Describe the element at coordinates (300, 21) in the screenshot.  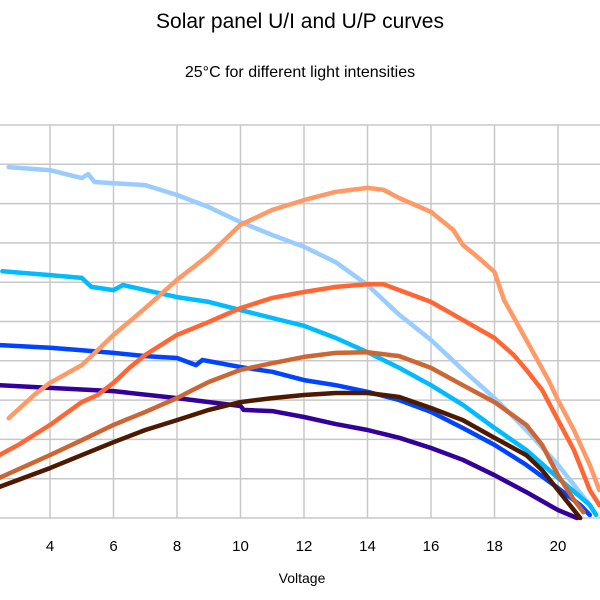
I see `chart-title: Solar panel U/I and U/P curves` at that location.